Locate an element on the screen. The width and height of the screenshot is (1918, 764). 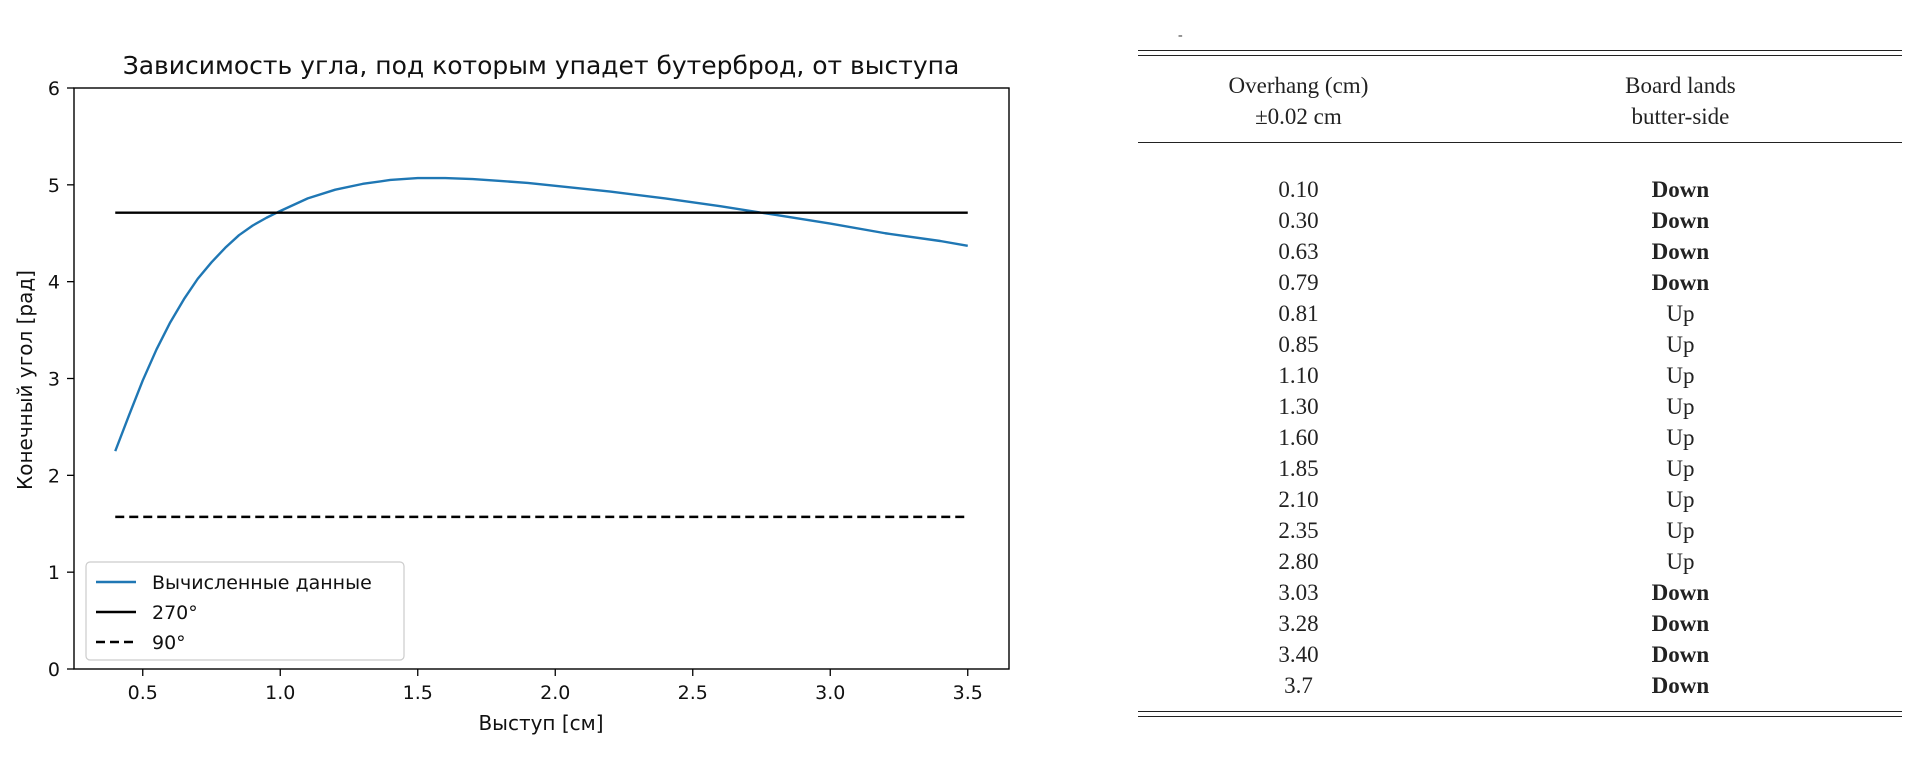
header-overhang-line2: ±0.02 cm is located at coordinates (1298, 116).